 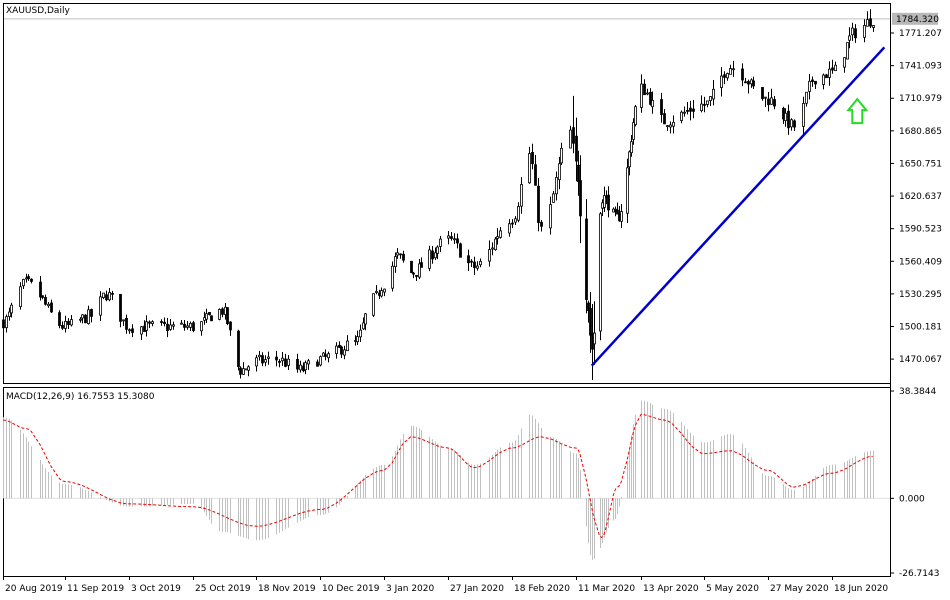 What do you see at coordinates (80, 397) in the screenshot?
I see `macd-title: MACD(12,26,9) 16.7553 15.3080` at bounding box center [80, 397].